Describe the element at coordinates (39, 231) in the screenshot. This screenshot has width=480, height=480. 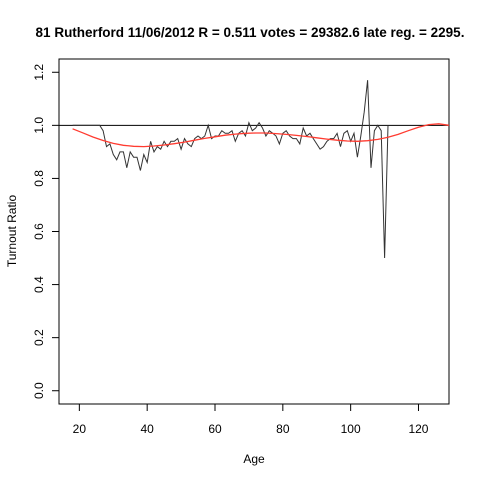
I see `y-tick-label: 0.6` at that location.